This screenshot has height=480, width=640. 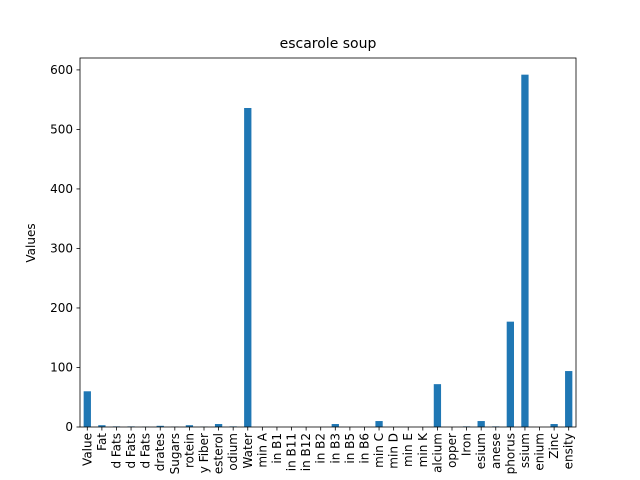 What do you see at coordinates (61, 189) in the screenshot?
I see `y-tick-label-4: 400` at bounding box center [61, 189].